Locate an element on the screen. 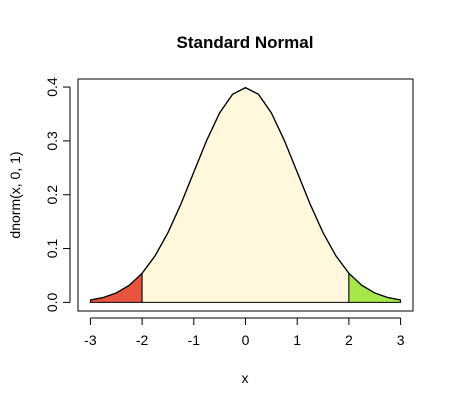 The width and height of the screenshot is (453, 412). x-tick-label: 1 is located at coordinates (297, 340).